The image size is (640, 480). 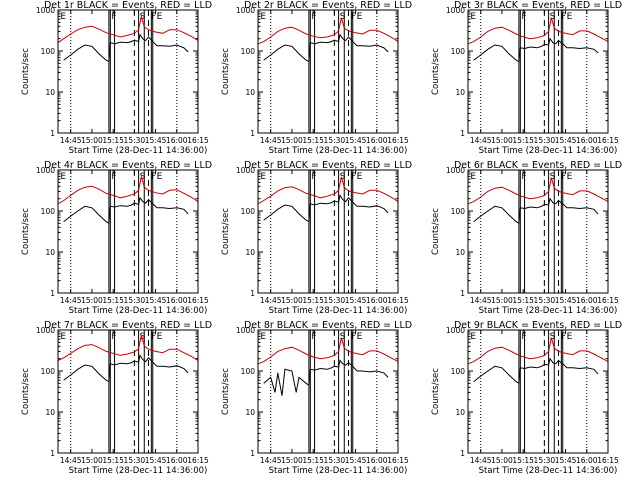 What do you see at coordinates (128, 165) in the screenshot?
I see `panel-title: Det 4r BLACK = Events, RED = LLD` at bounding box center [128, 165].